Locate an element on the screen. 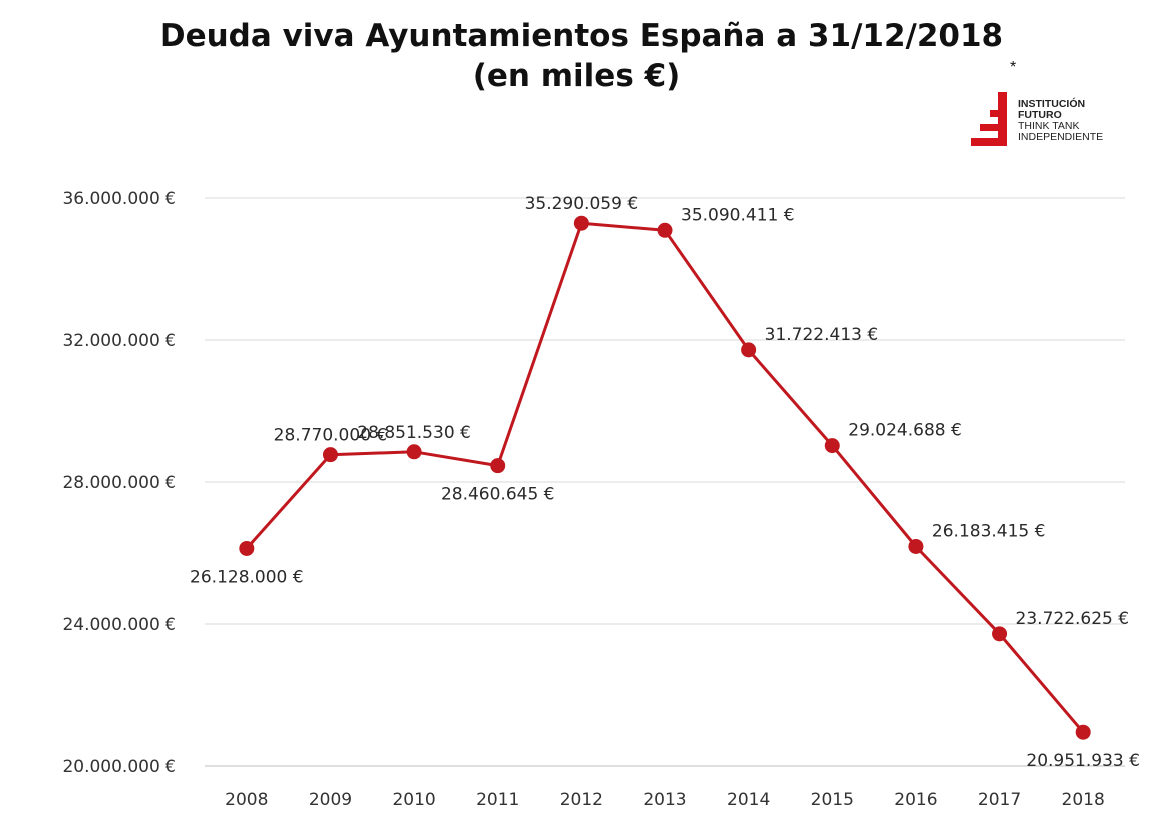  x-tick-label: 2015 is located at coordinates (832, 800).